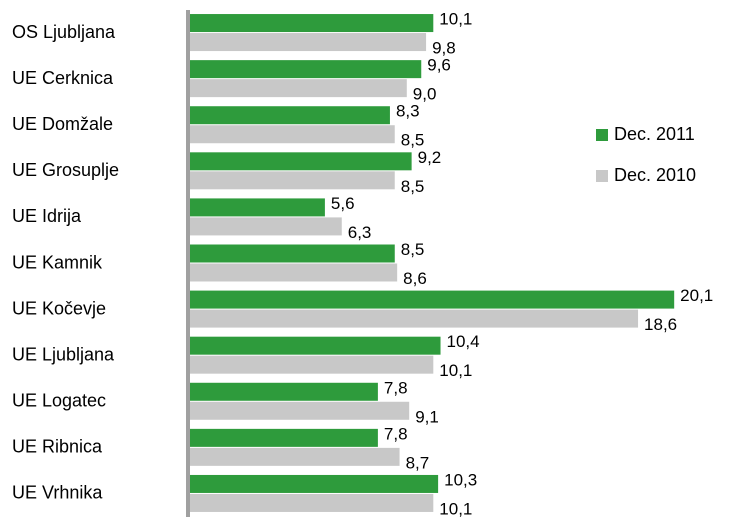 The width and height of the screenshot is (732, 517). I want to click on category-label: UE Logatec, so click(59, 401).